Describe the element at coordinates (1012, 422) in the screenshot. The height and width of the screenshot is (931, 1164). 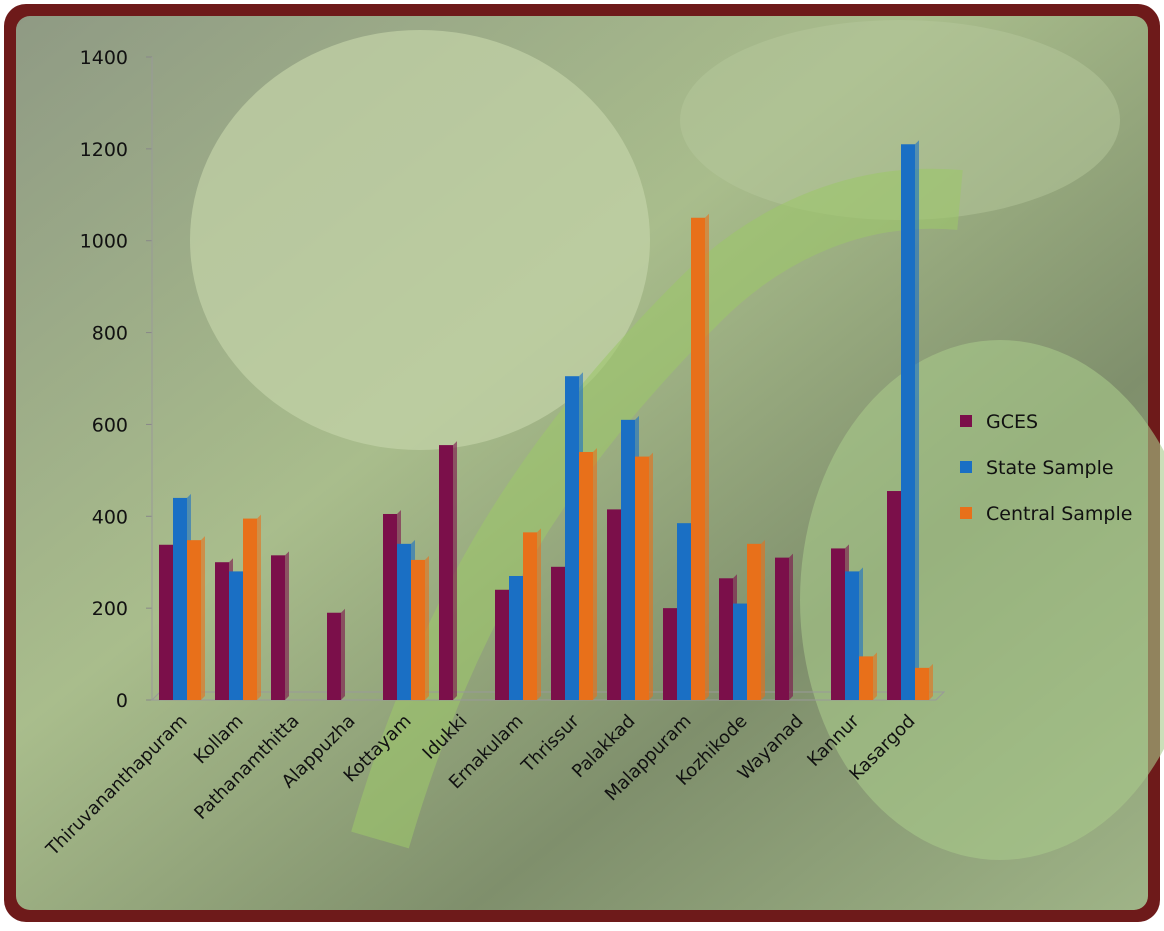
I see `legend-label: GCES` at that location.